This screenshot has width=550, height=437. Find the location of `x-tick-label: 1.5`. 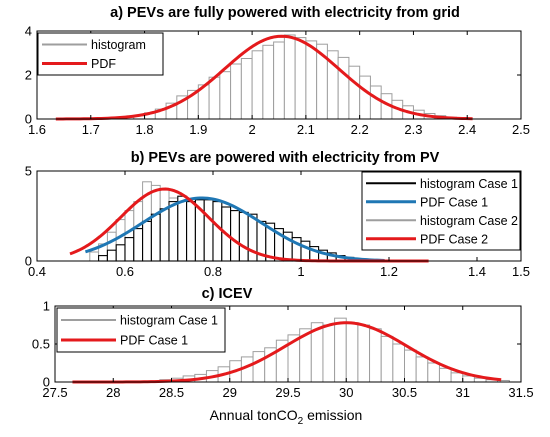

x-tick-label: 1.5 is located at coordinates (521, 271).